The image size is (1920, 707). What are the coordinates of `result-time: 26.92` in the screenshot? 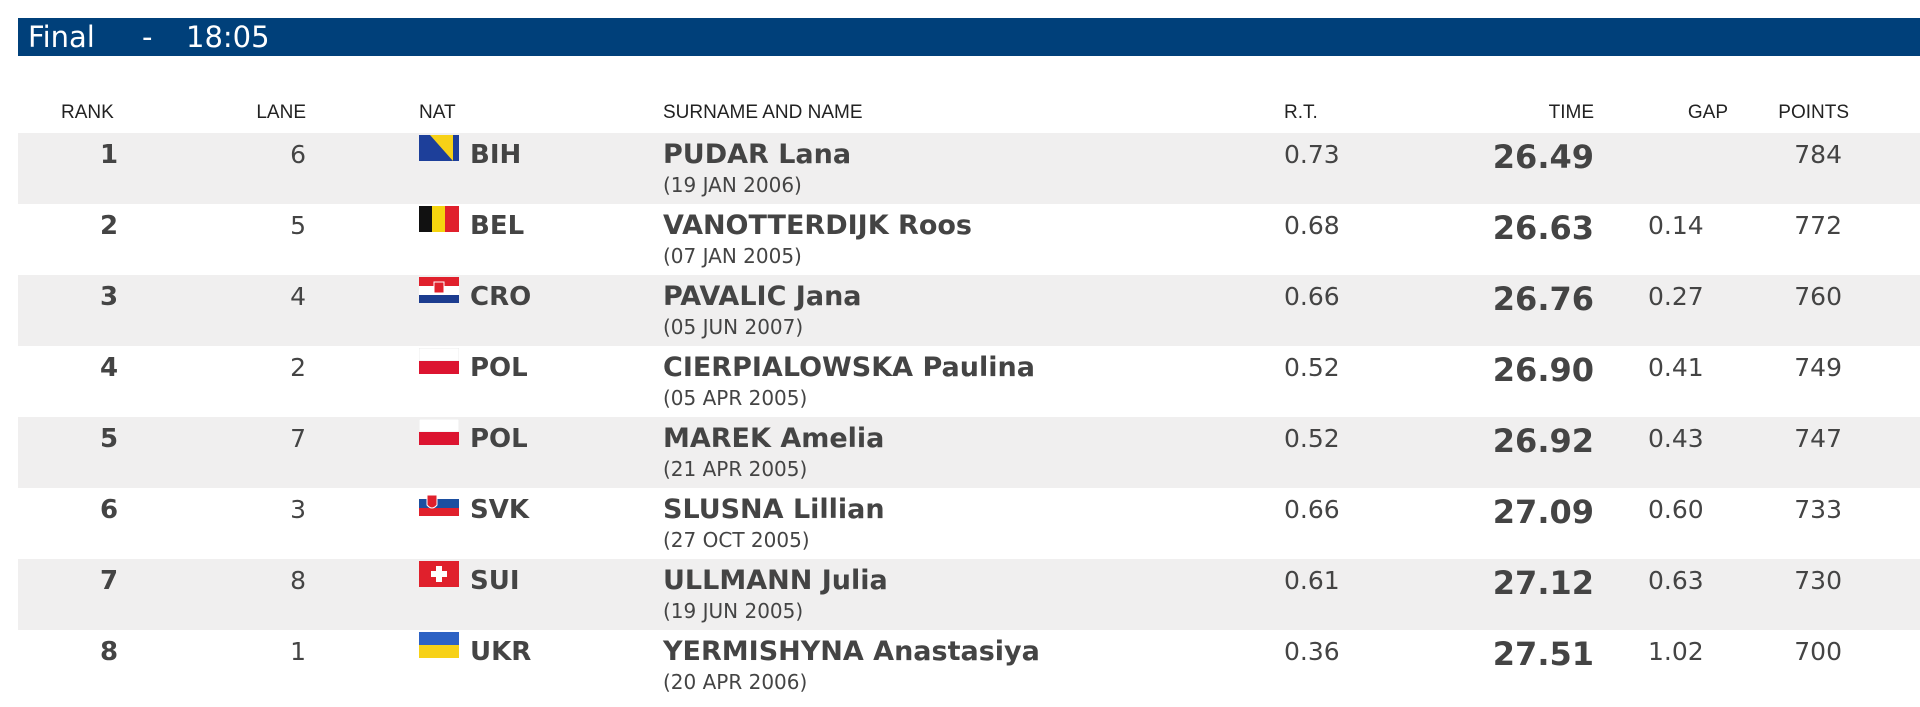 It's located at (1543, 441).